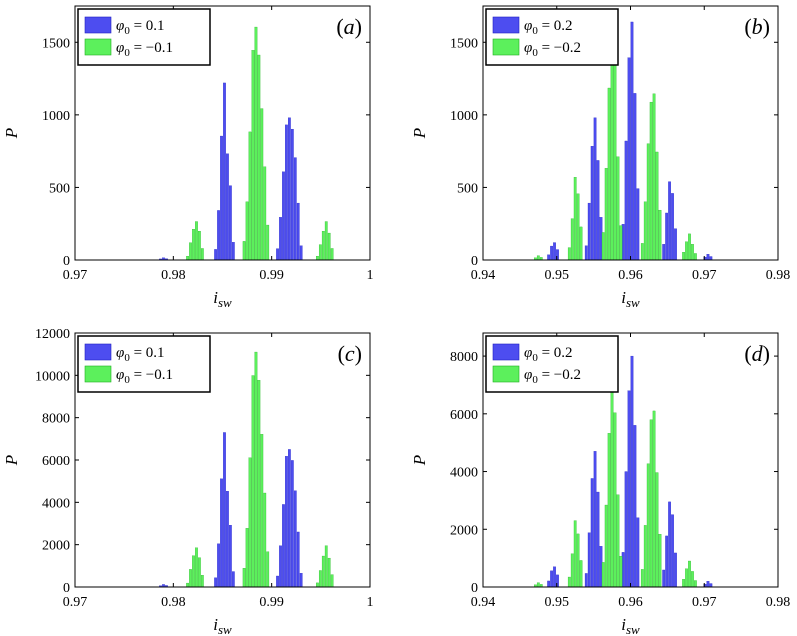  What do you see at coordinates (464, 43) in the screenshot?
I see `y-tick-label: 1500` at bounding box center [464, 43].